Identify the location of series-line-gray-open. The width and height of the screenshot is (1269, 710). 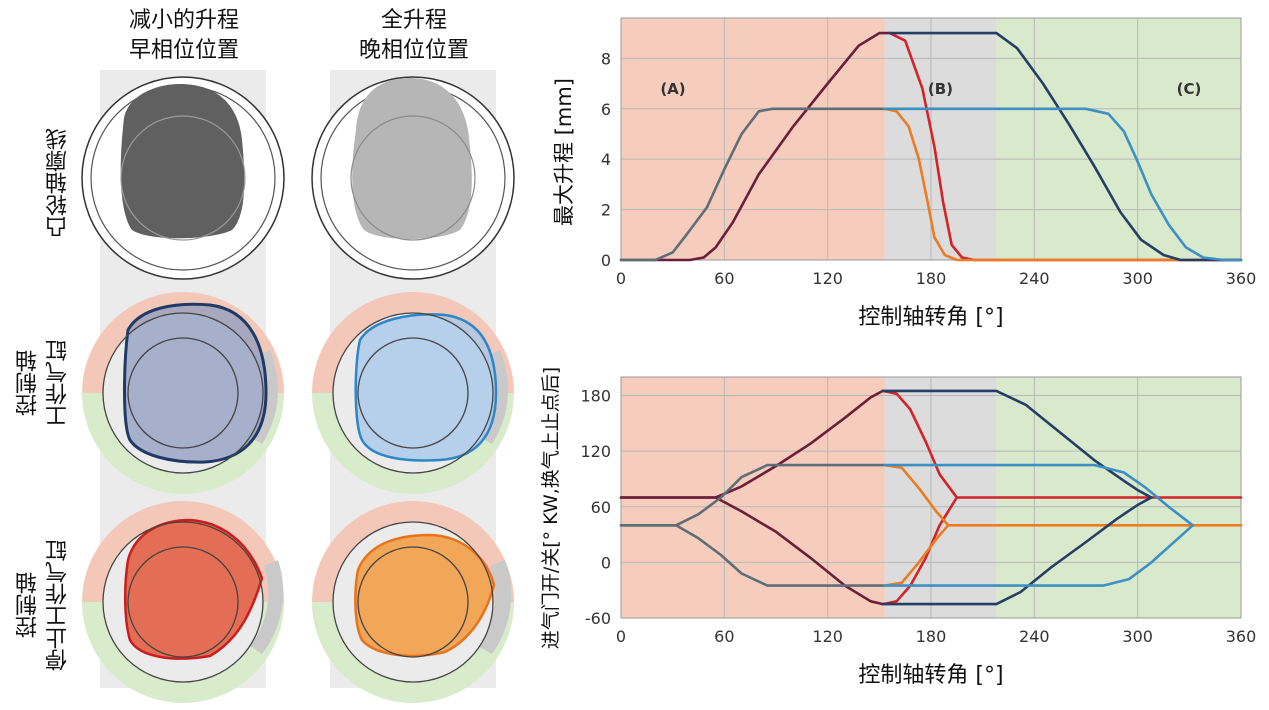
(752, 555).